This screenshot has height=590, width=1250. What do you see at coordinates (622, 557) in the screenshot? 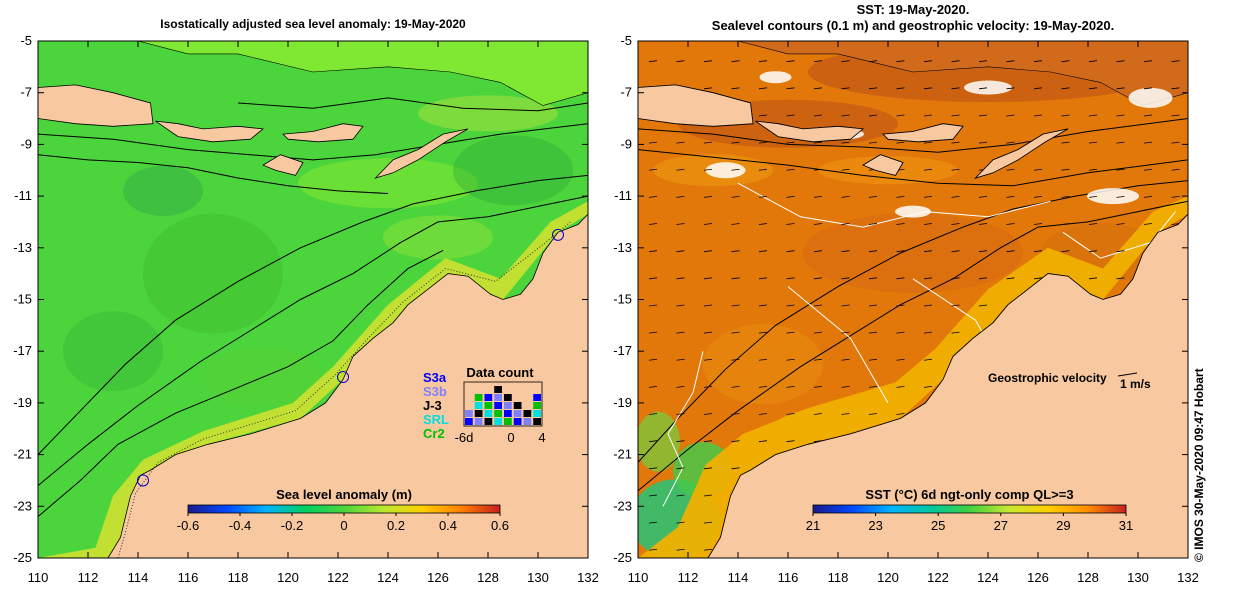
I see `y-tick-label: -25` at bounding box center [622, 557].